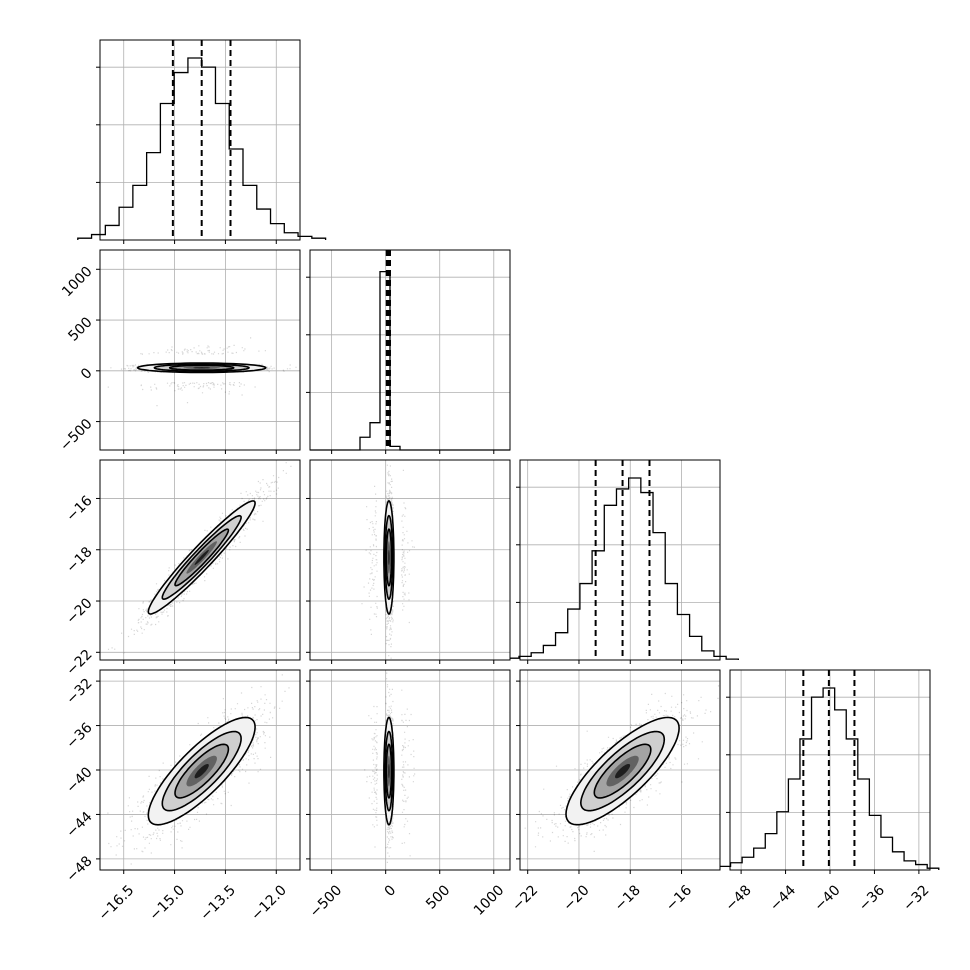 The width and height of the screenshot is (970, 970). Describe the element at coordinates (79, 663) in the screenshot. I see `y-tick-label: −22` at that location.